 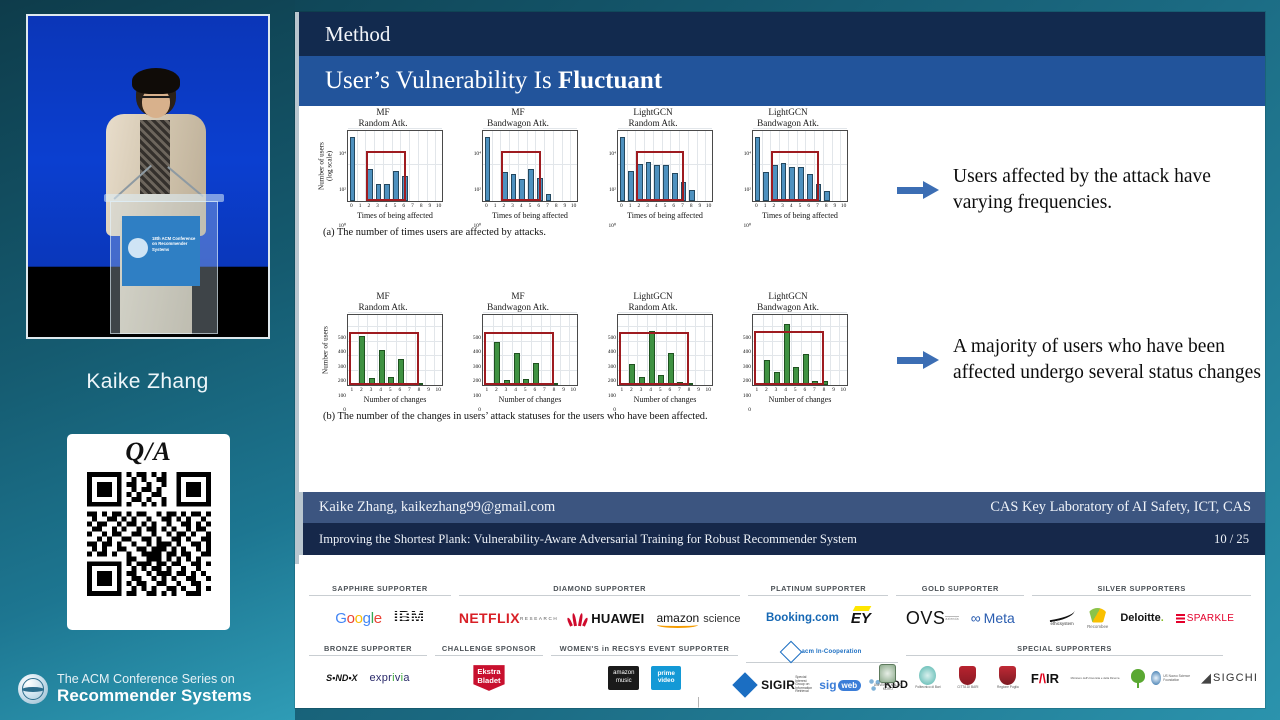 I want to click on sponsor-heading: BRONZE SUPPORTER, so click(x=368, y=648).